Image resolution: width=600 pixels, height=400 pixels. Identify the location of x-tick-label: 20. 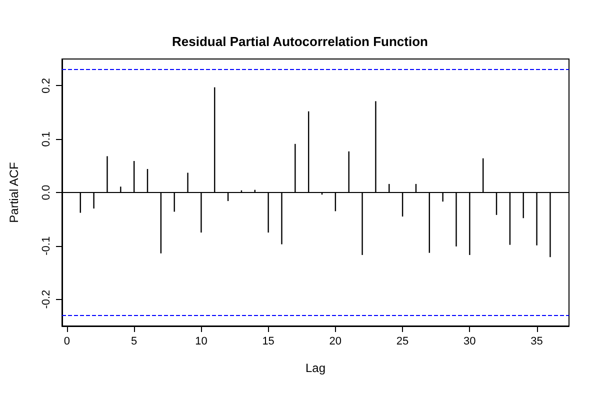
(335, 342).